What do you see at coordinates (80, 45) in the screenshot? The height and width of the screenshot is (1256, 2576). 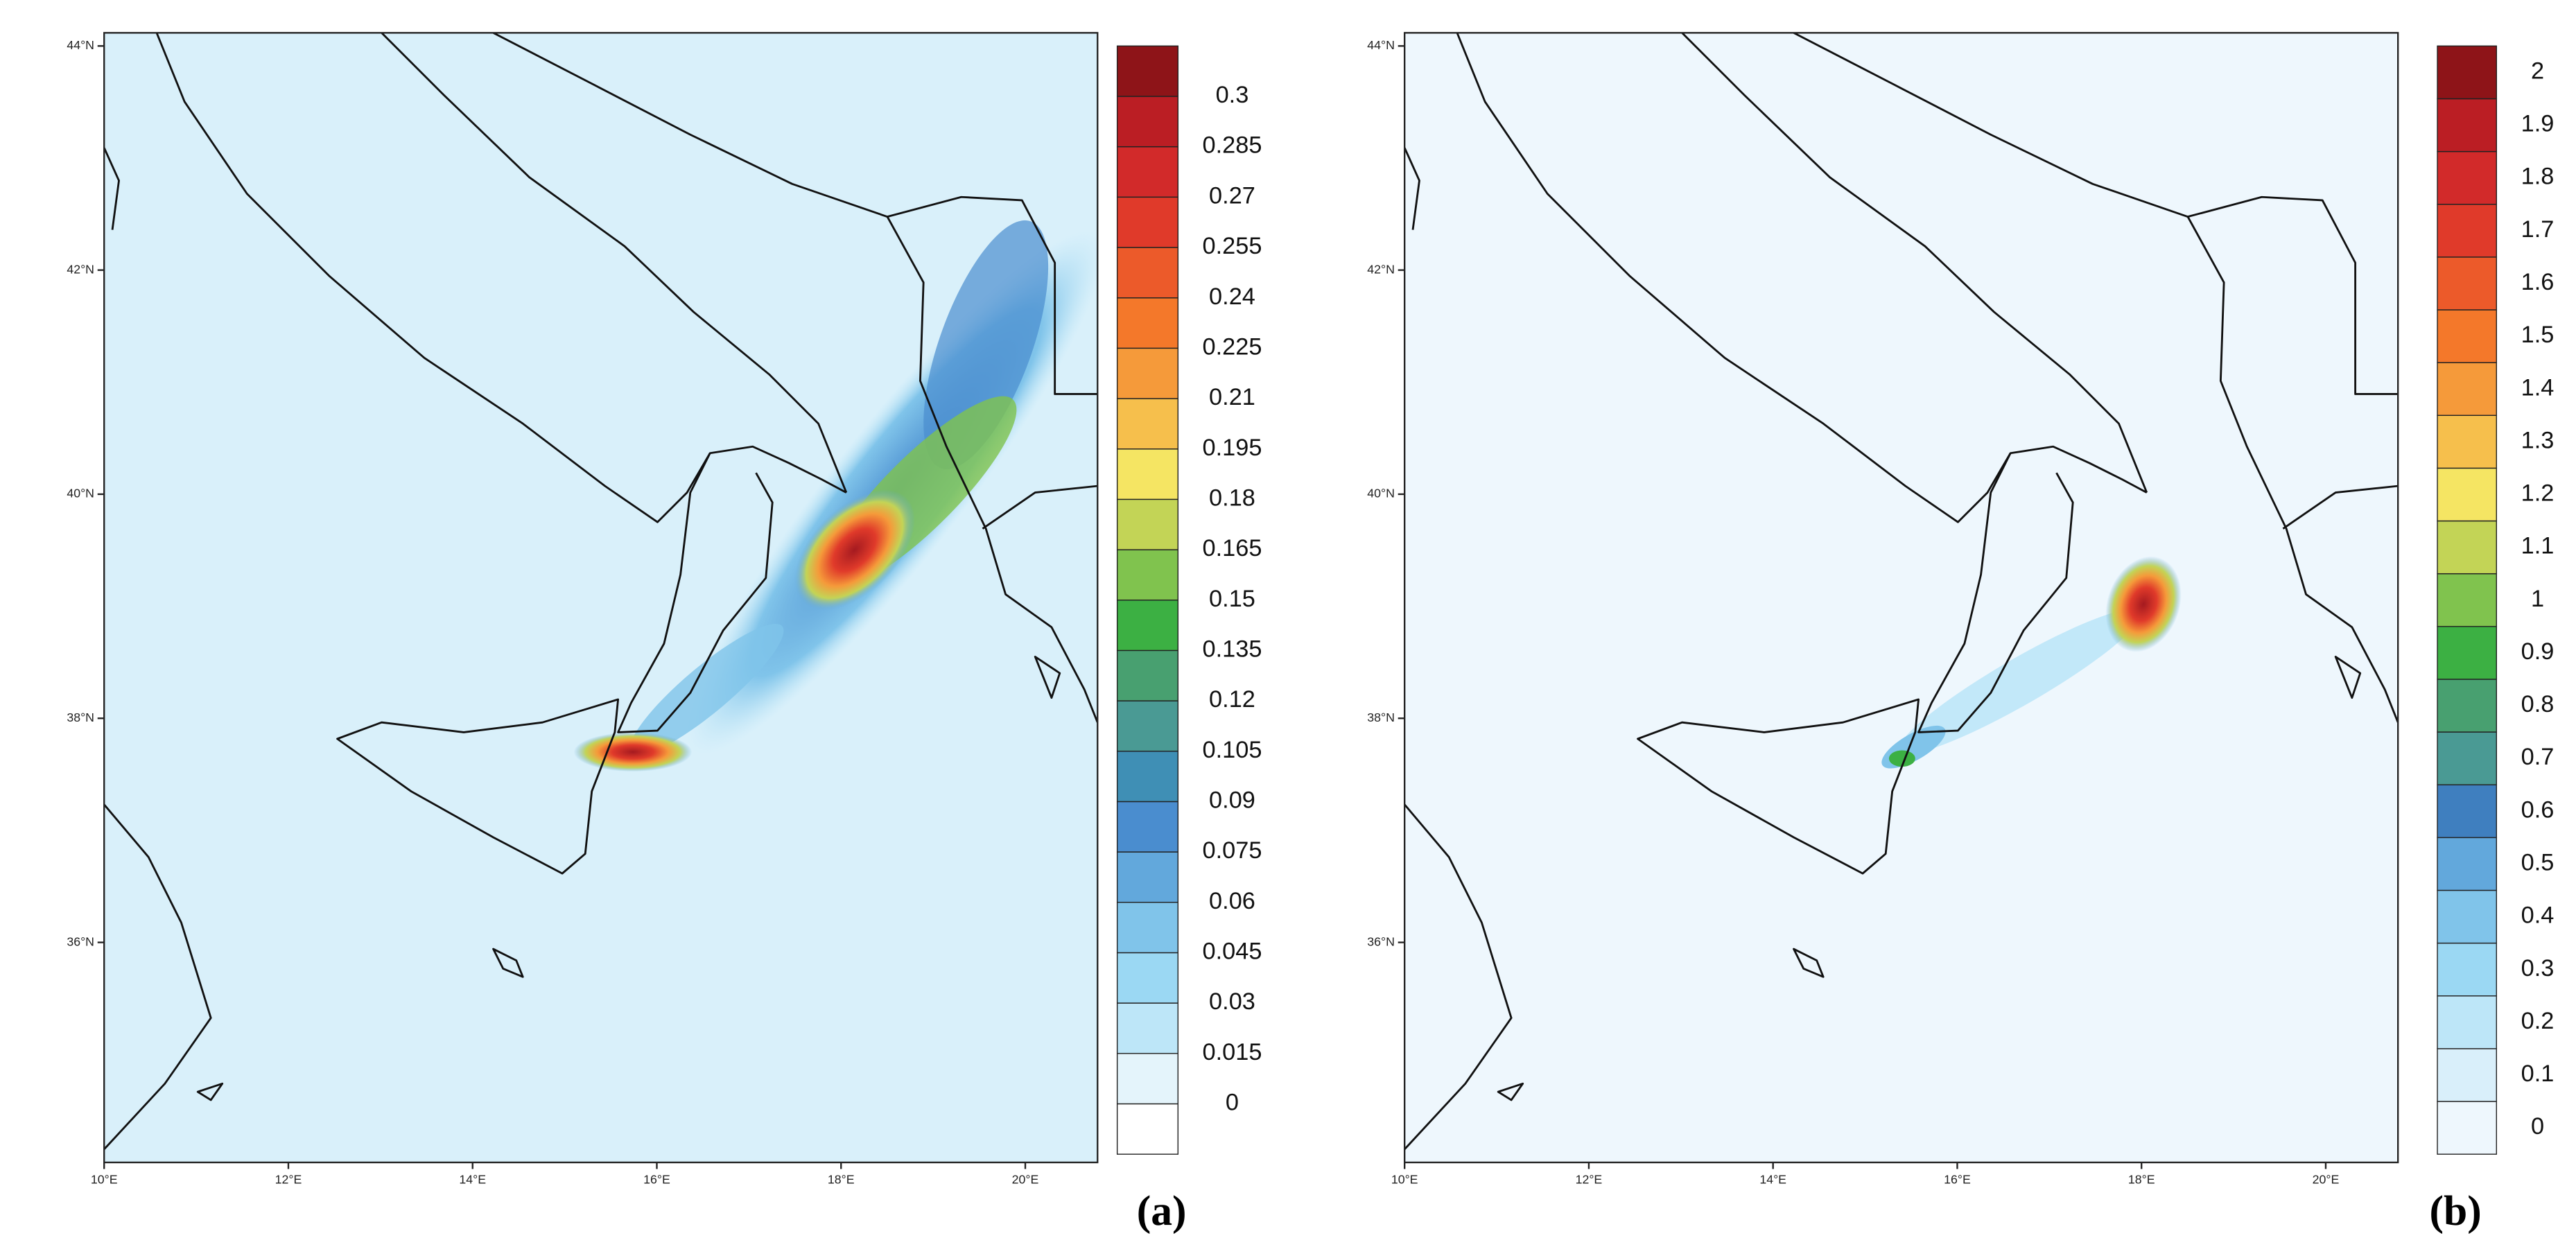 I see `y-tick-label: 44°N` at bounding box center [80, 45].